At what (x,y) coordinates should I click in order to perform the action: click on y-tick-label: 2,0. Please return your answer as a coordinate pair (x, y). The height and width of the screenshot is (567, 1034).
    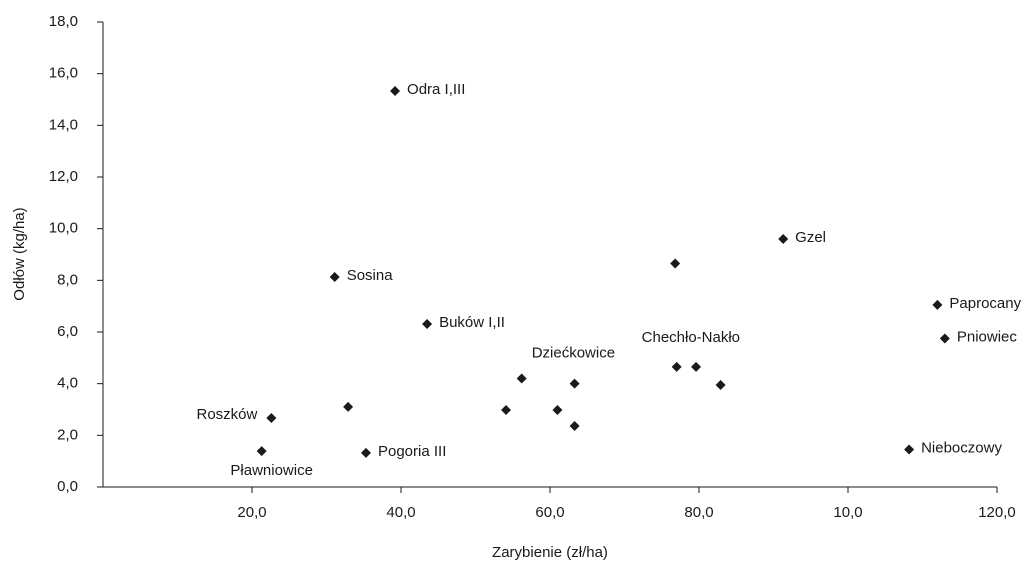
    Looking at the image, I should click on (67, 434).